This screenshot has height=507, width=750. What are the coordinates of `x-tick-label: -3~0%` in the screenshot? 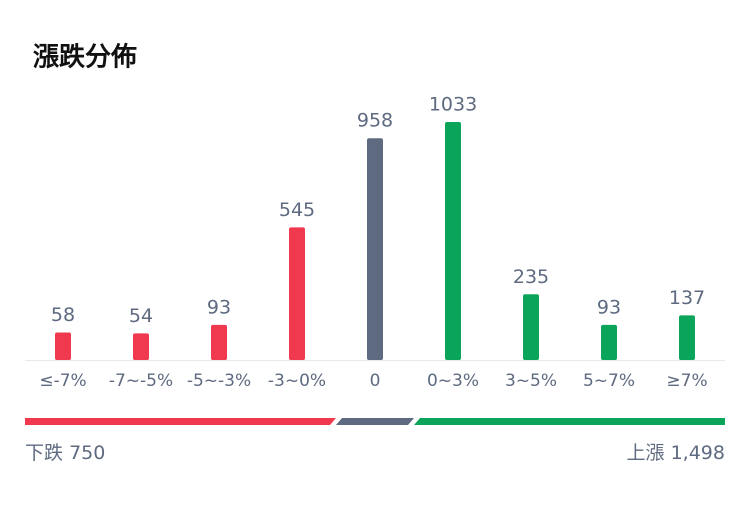 It's located at (297, 381).